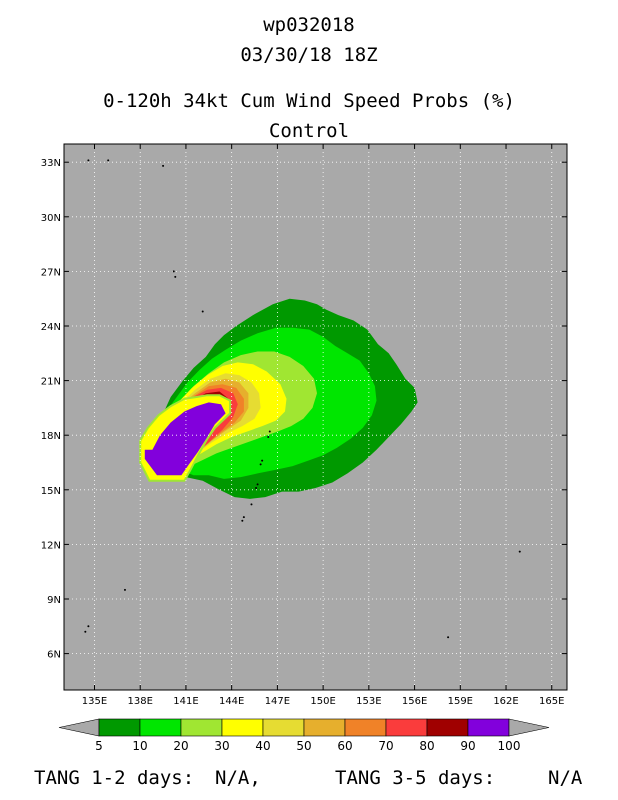 The width and height of the screenshot is (618, 800). What do you see at coordinates (344, 746) in the screenshot?
I see `colorbar-label: 60` at bounding box center [344, 746].